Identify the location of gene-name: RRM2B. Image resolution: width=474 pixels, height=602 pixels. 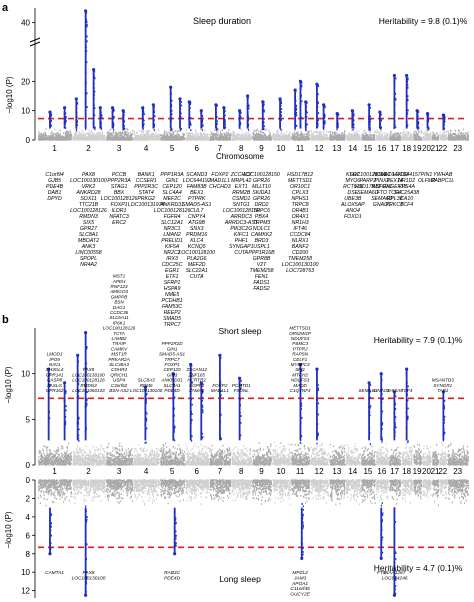
(241, 193).